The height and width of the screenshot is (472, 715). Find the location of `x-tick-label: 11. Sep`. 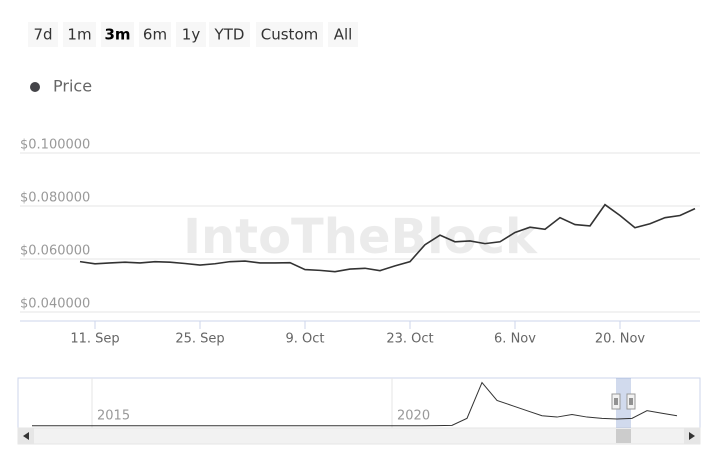

x-tick-label: 11. Sep is located at coordinates (94, 339).